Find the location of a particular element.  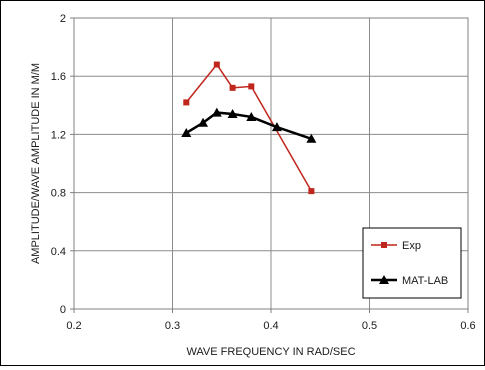

legend-marker-triangle is located at coordinates (384, 279).